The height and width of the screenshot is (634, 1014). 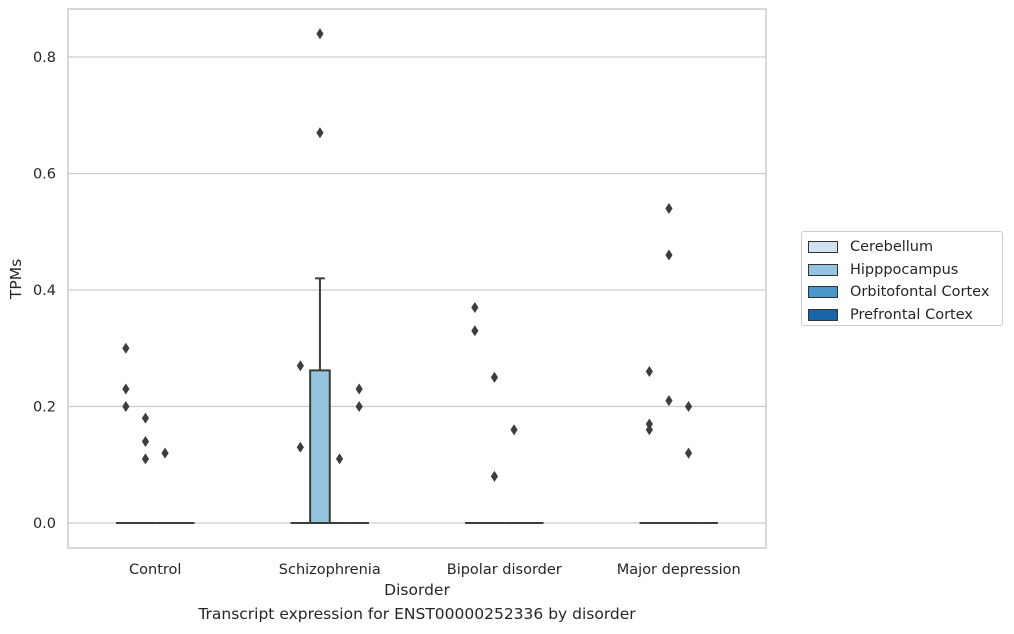 I want to click on y-tick-label: 0.2, so click(x=44, y=408).